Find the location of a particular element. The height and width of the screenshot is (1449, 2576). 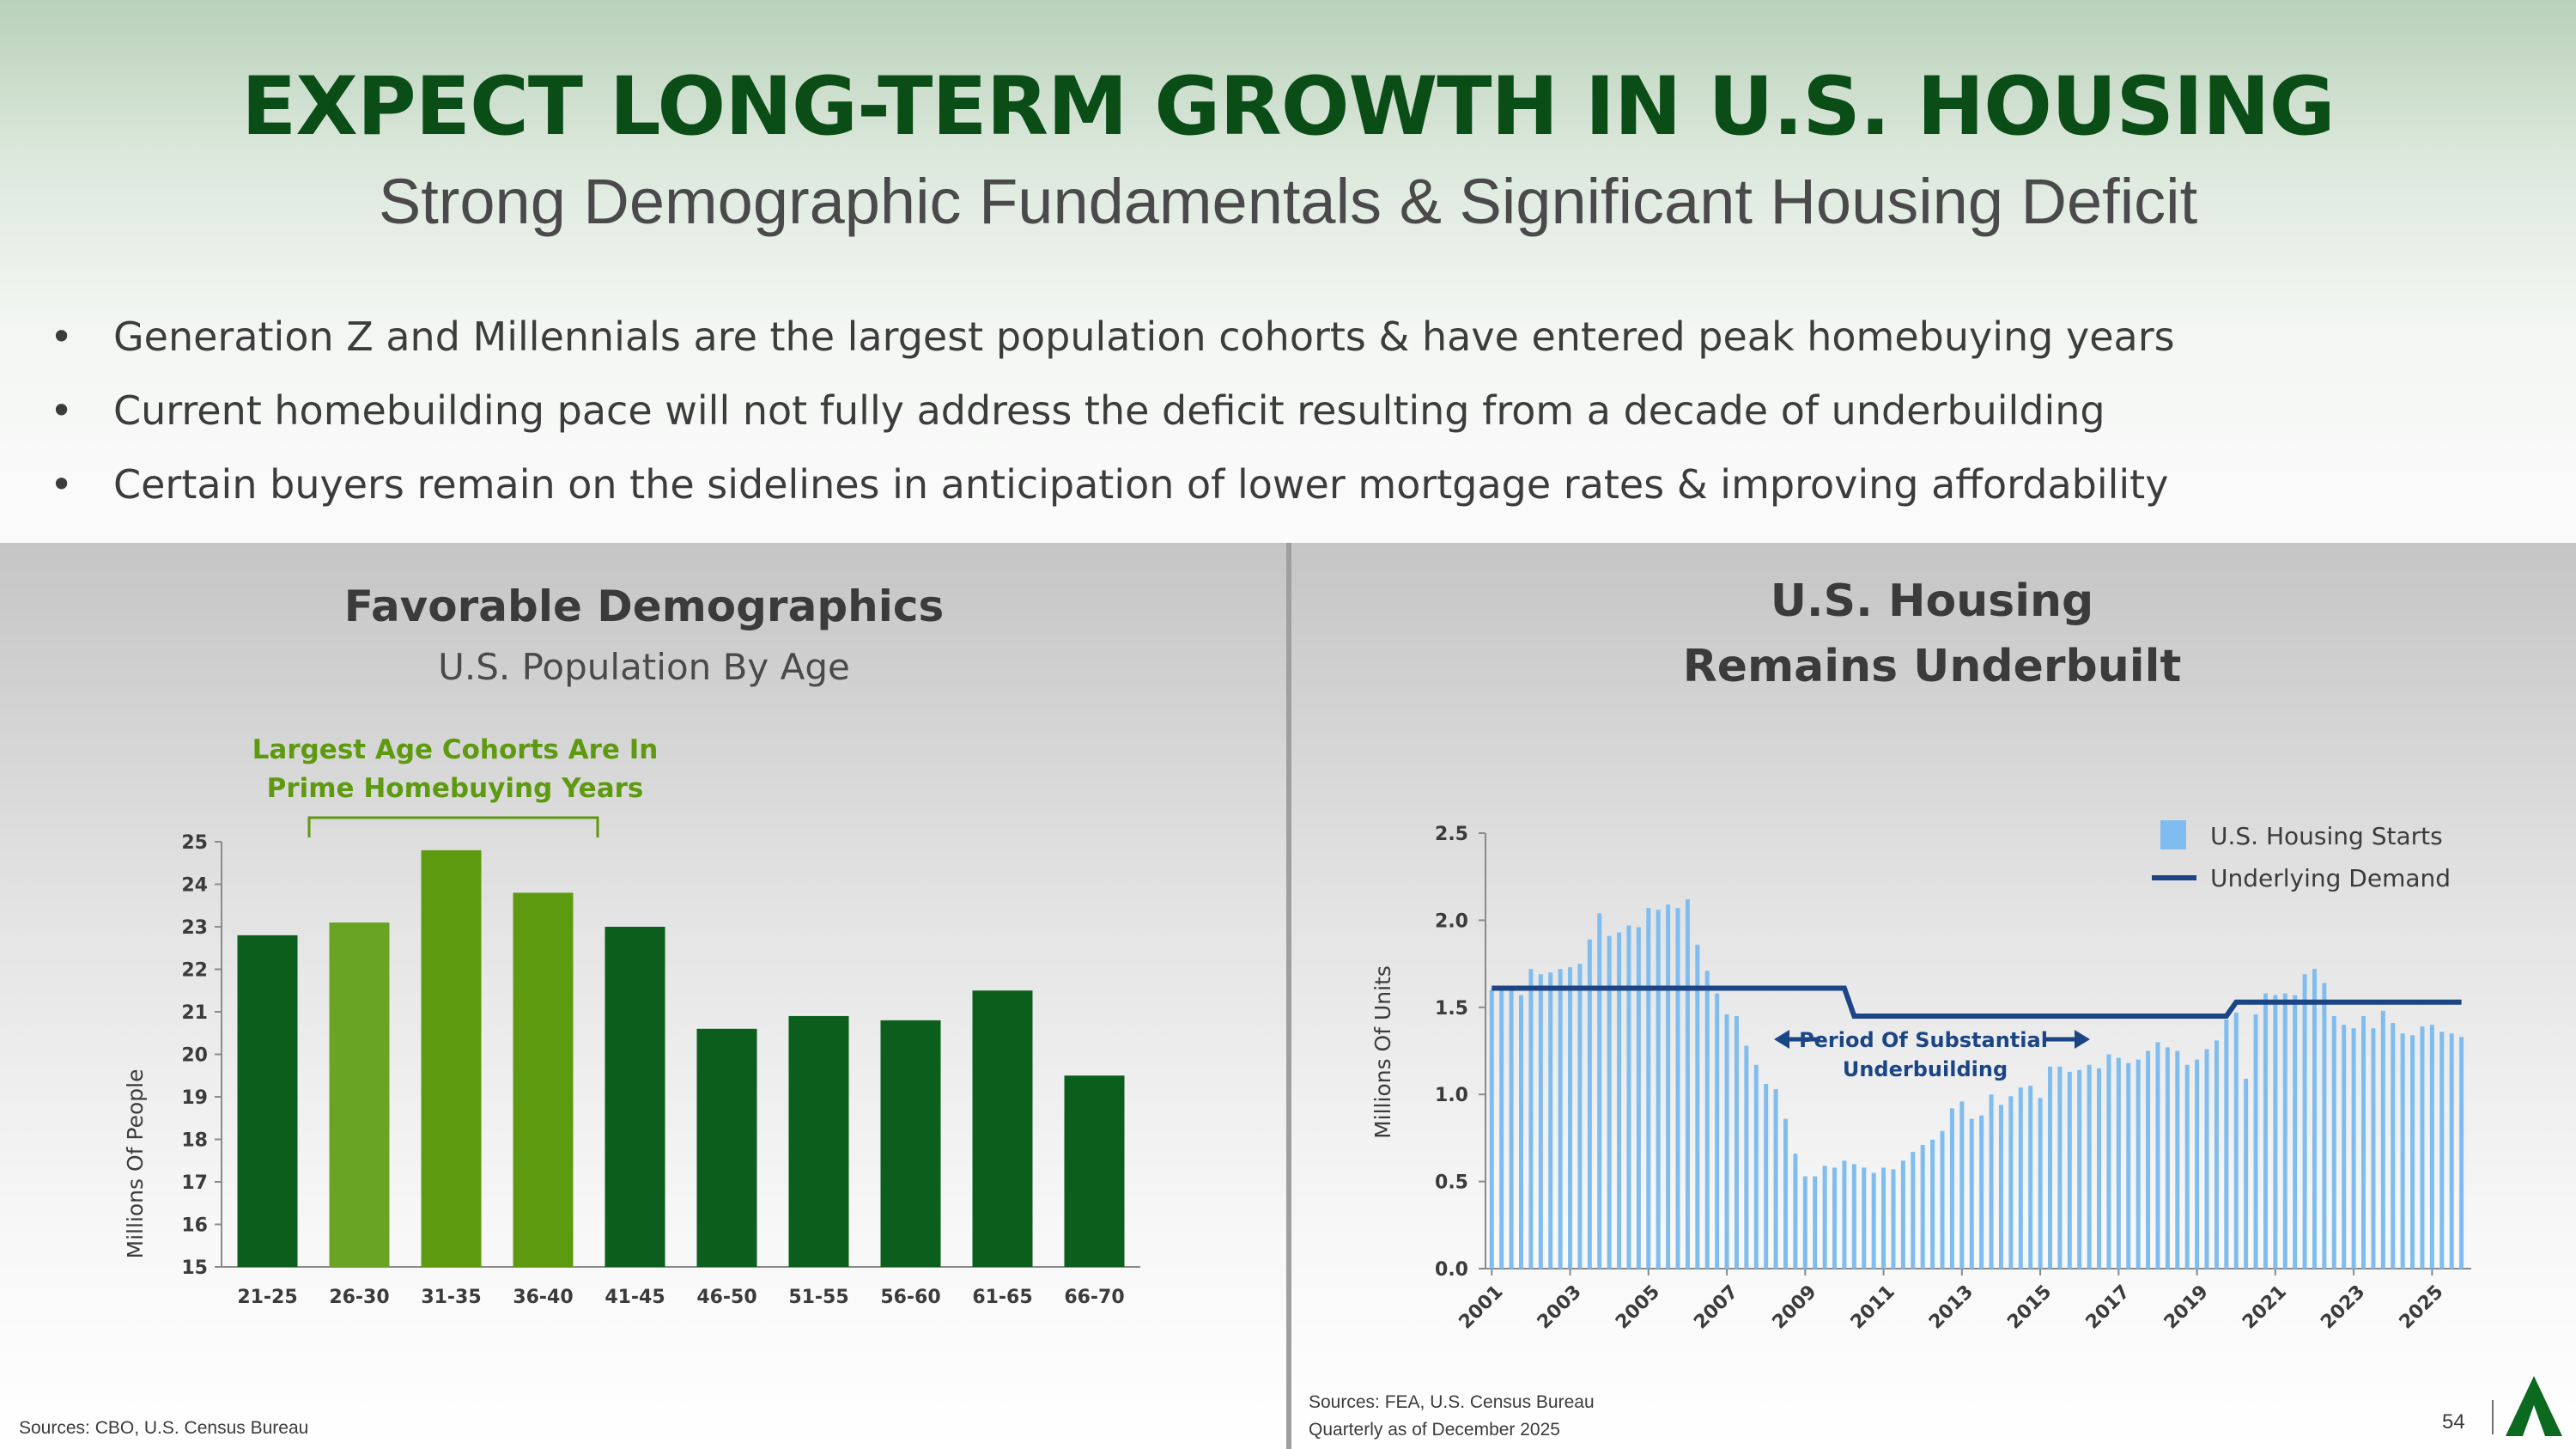

left-chart-title: Favorable Demographics is located at coordinates (644, 606).